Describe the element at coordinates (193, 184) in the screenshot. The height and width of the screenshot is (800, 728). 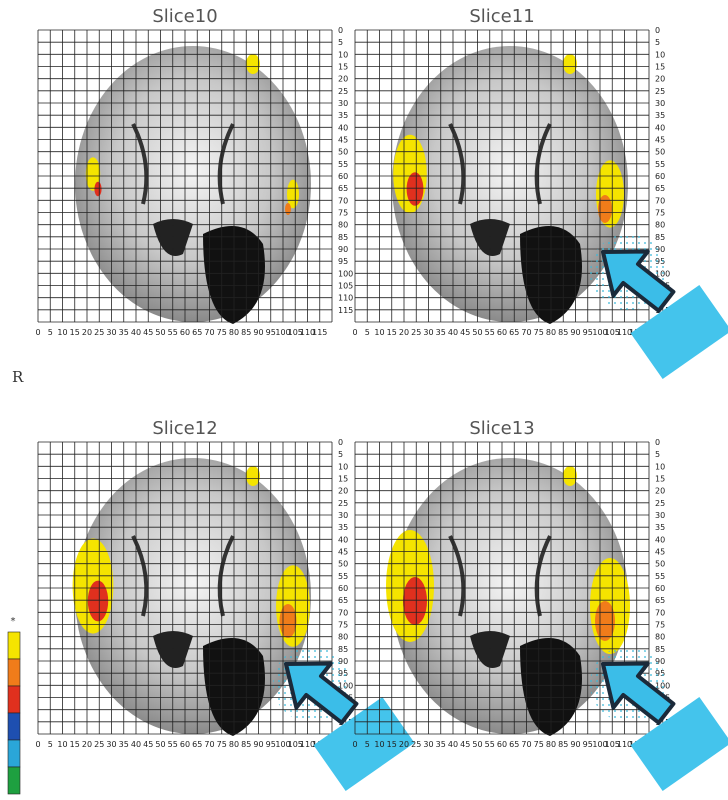
I see `brain` at that location.